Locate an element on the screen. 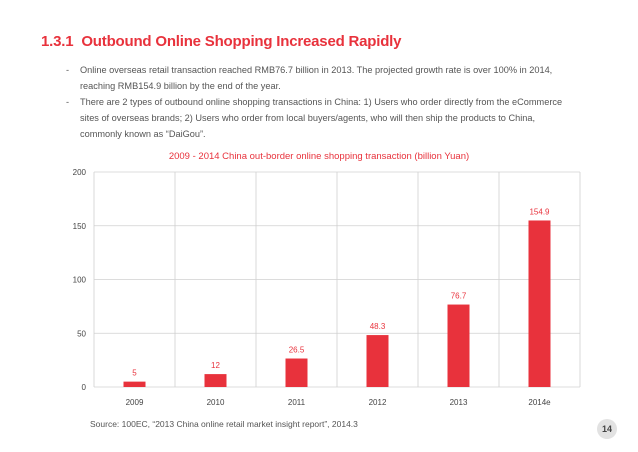  y-tick-label: 50 is located at coordinates (81, 333).